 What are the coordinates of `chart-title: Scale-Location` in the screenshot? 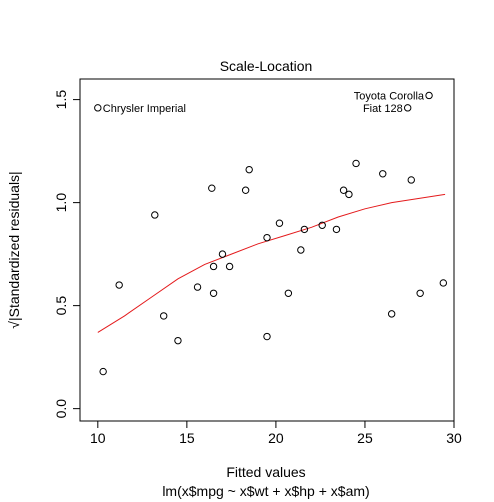 It's located at (266, 66).